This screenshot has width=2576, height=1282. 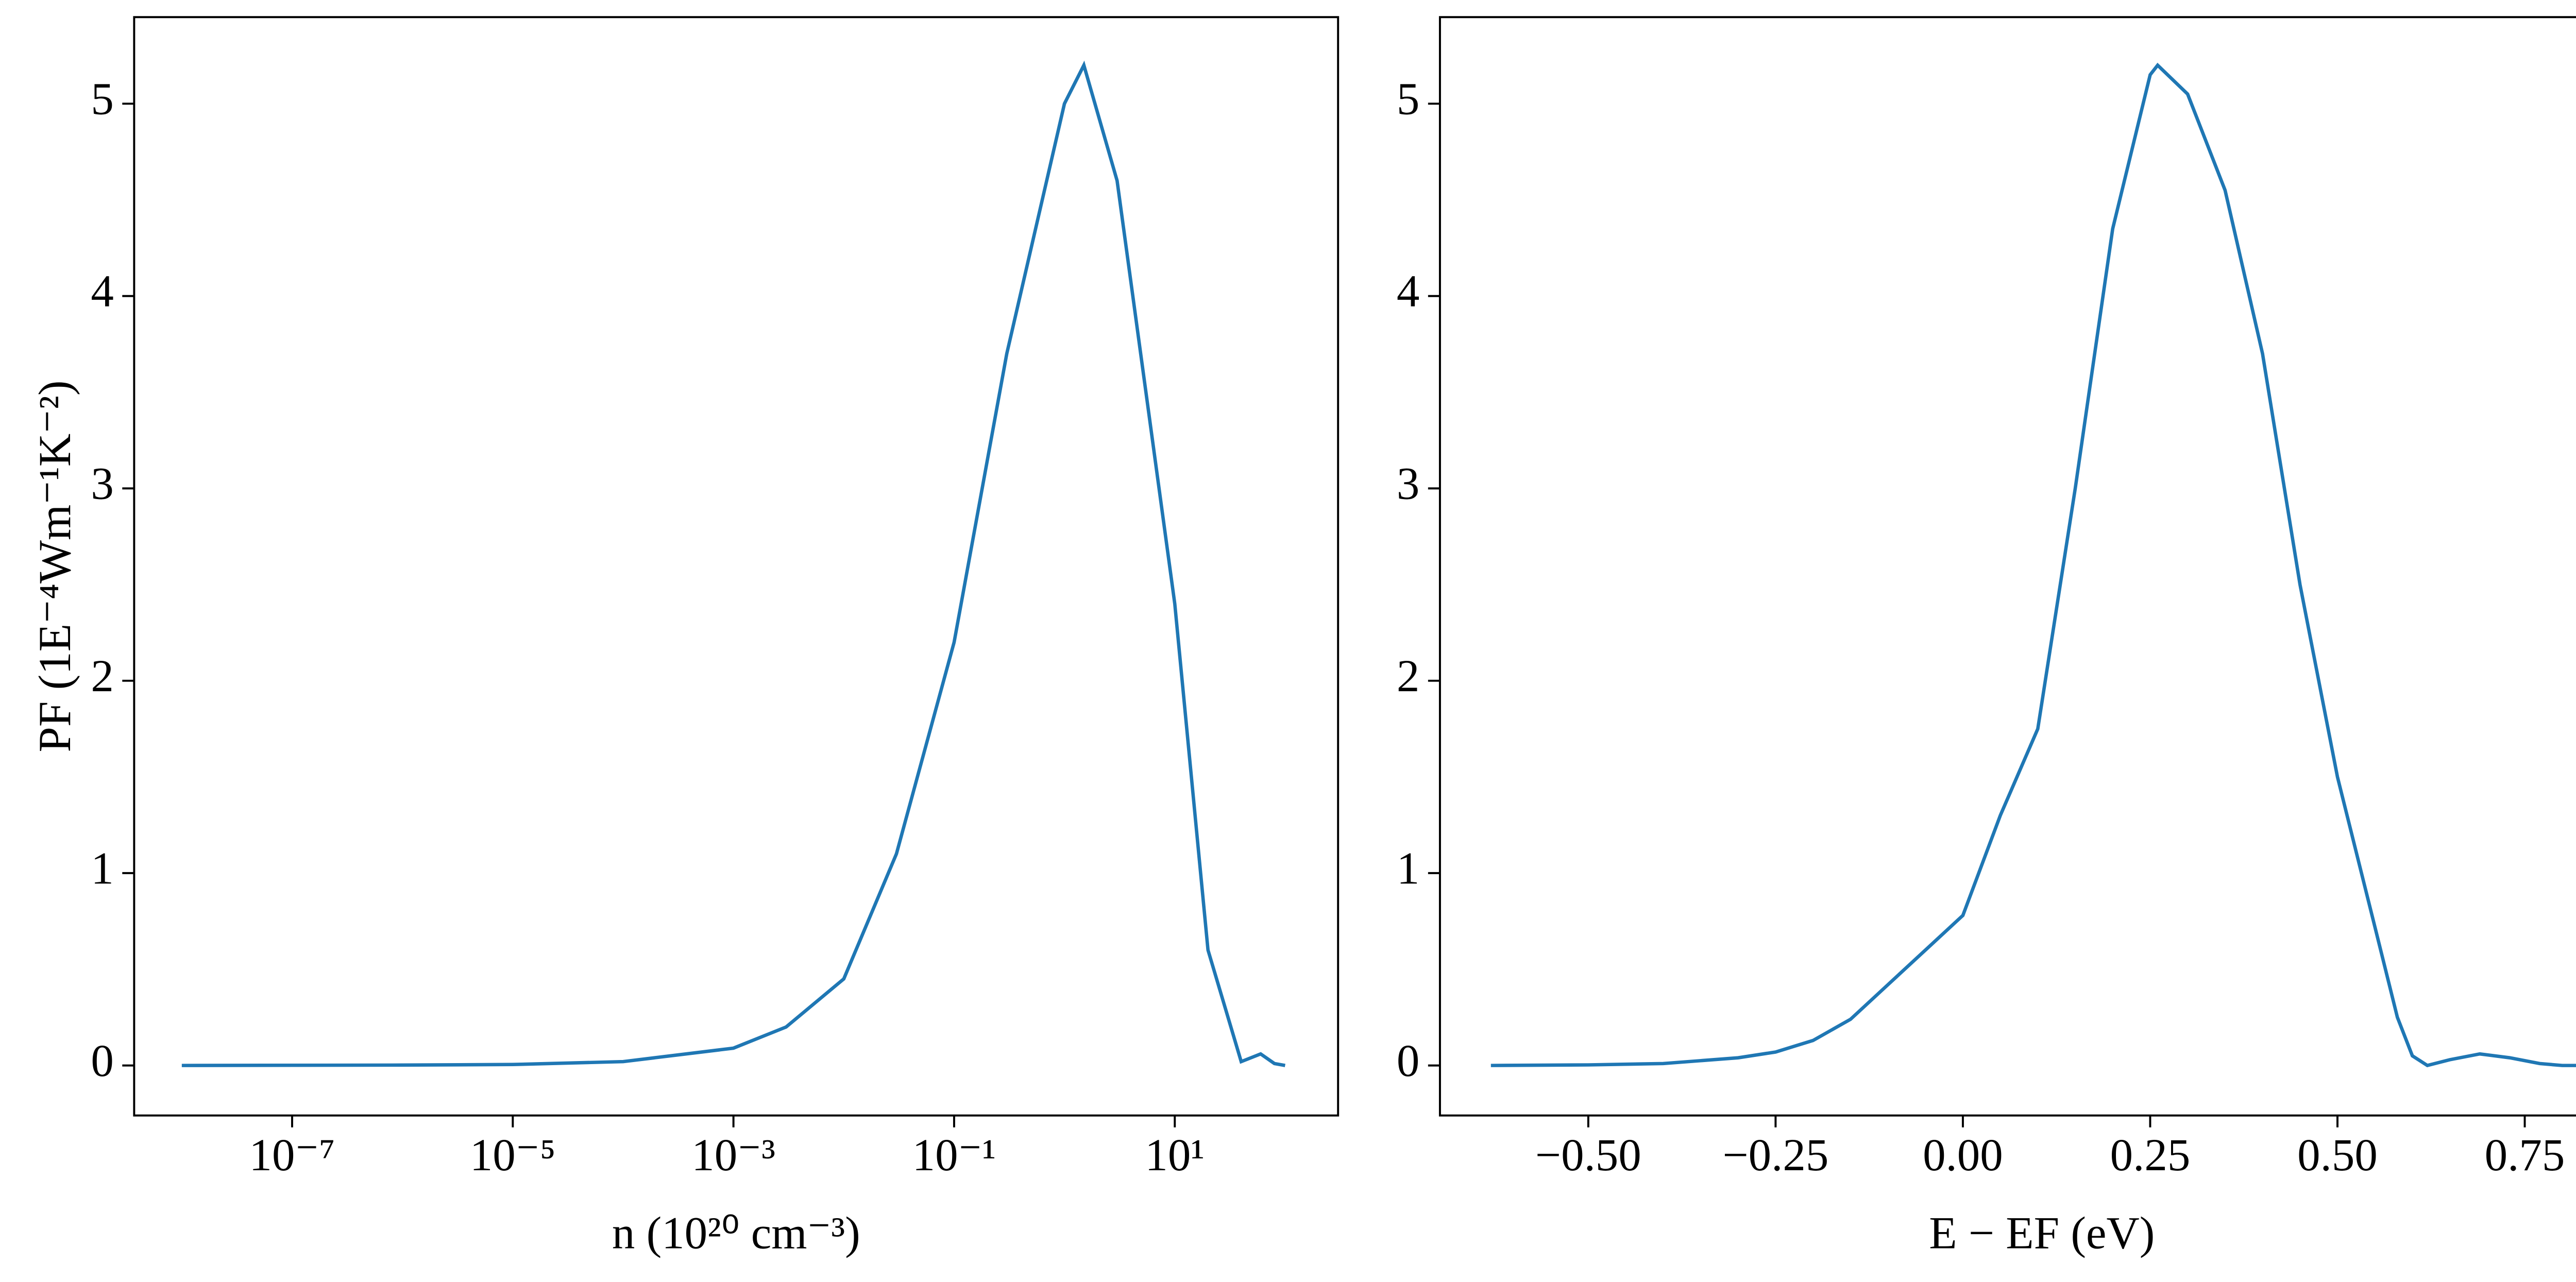 What do you see at coordinates (2150, 1155) in the screenshot?
I see `x-tick-label: 0.25` at bounding box center [2150, 1155].